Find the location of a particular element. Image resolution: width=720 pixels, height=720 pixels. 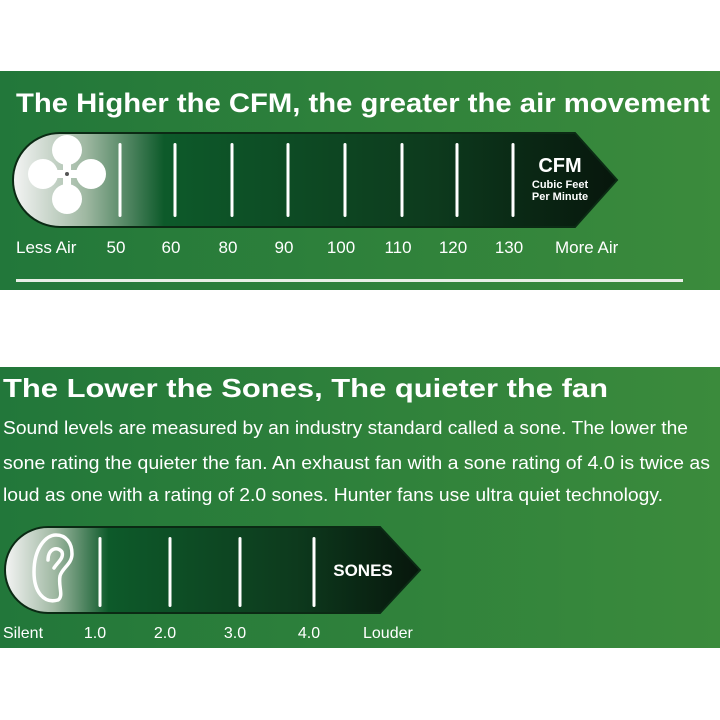

cfm-unit-sub1: Cubic Feet is located at coordinates (560, 185).